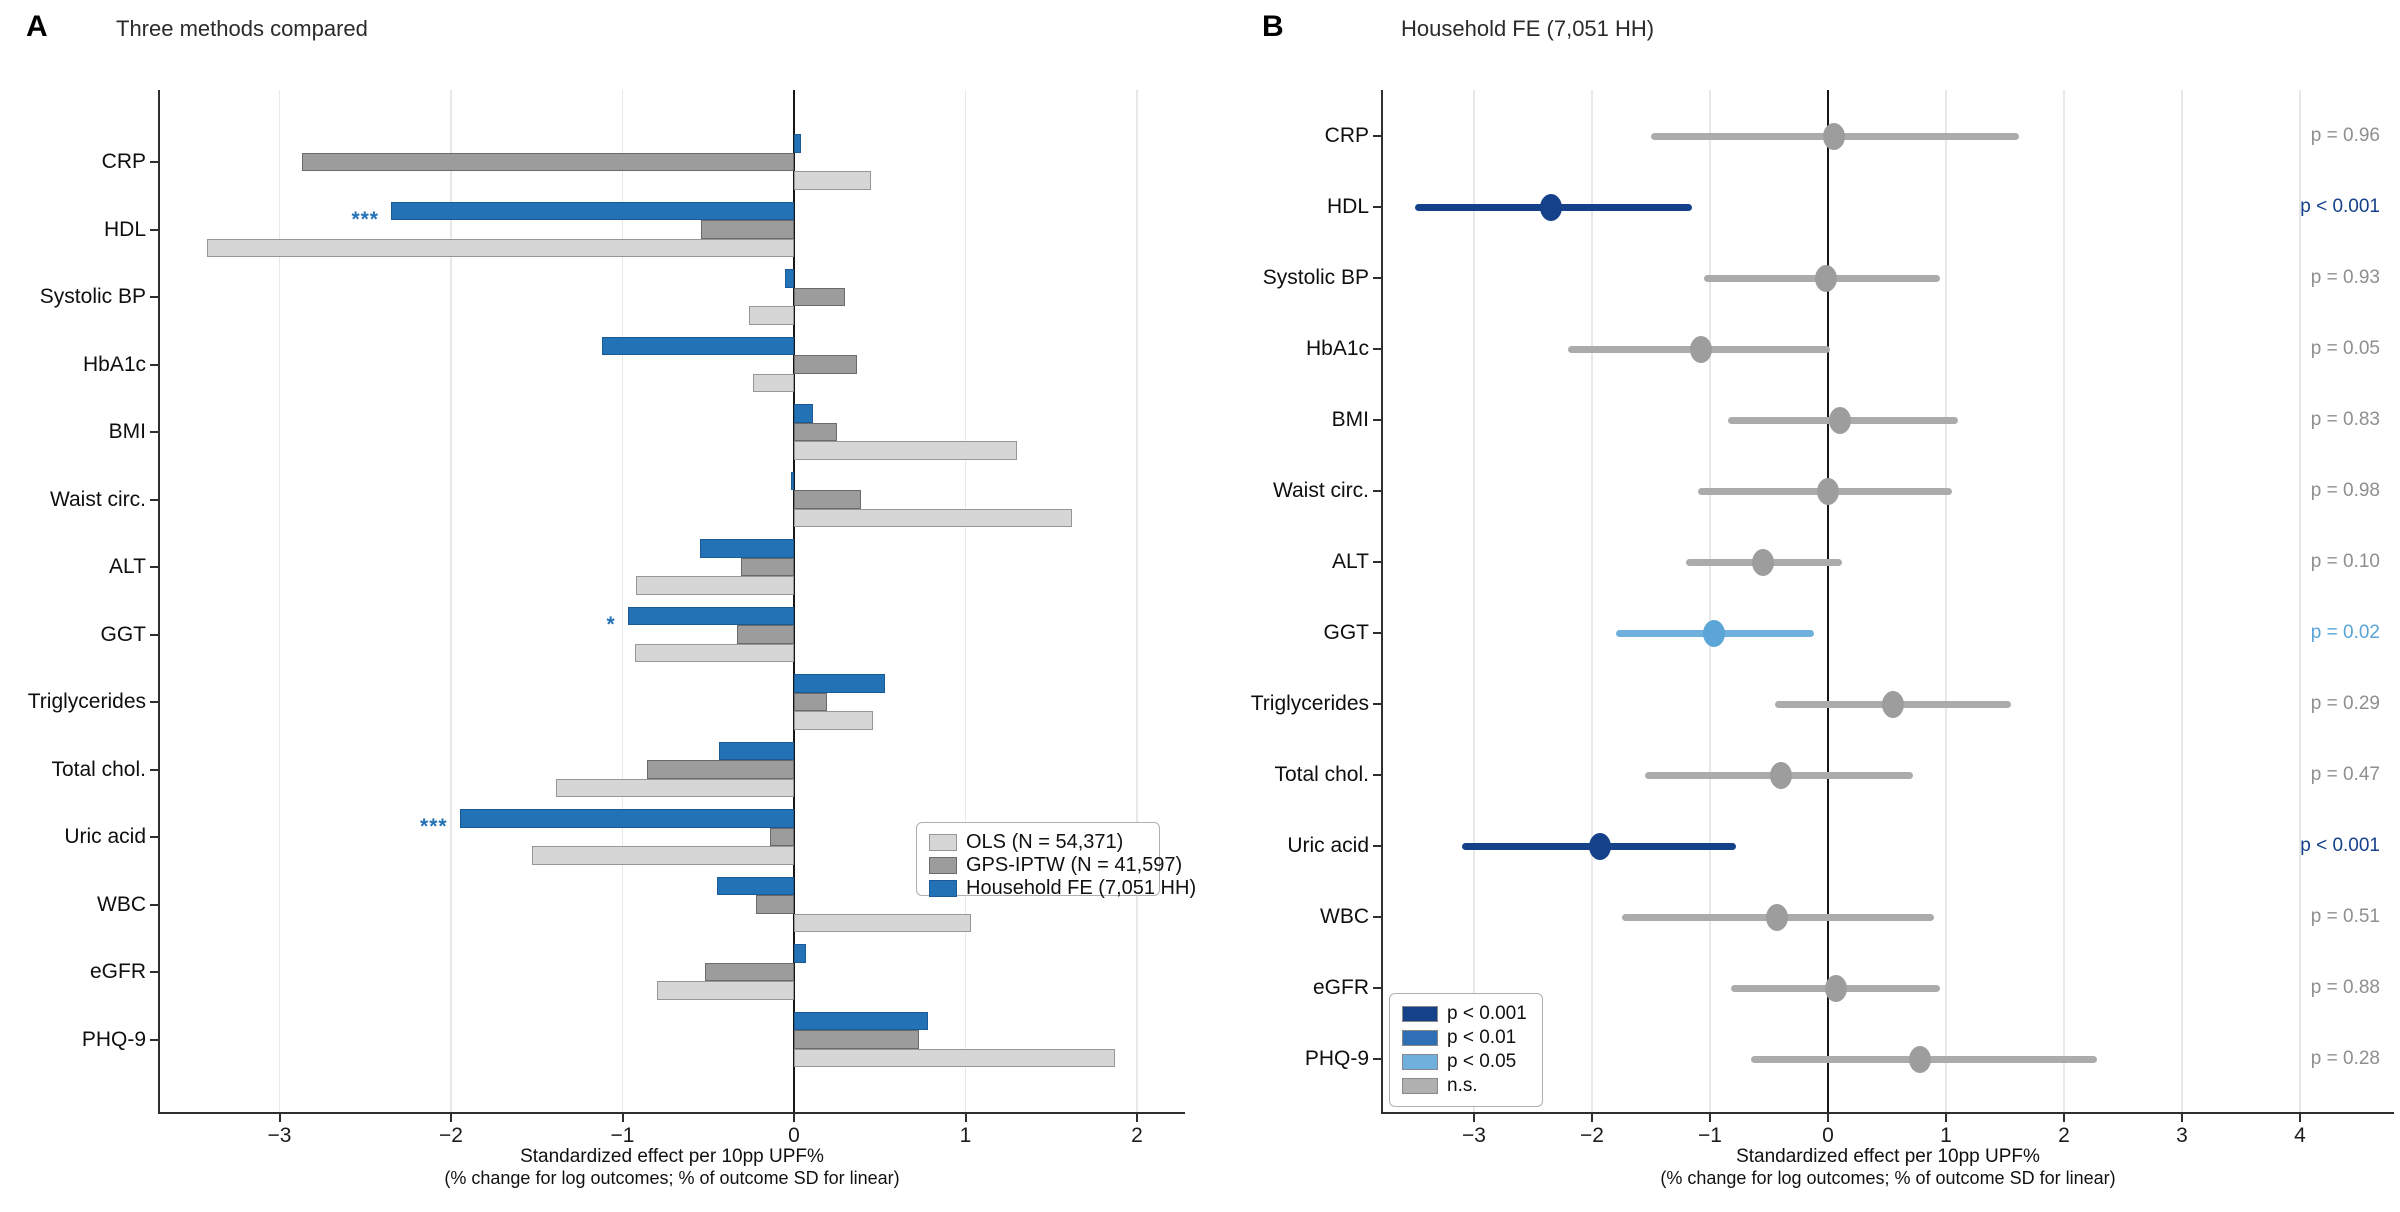 The width and height of the screenshot is (2400, 1212). Describe the element at coordinates (547, 162) in the screenshot. I see `bar-gpsiptw-crp` at that location.